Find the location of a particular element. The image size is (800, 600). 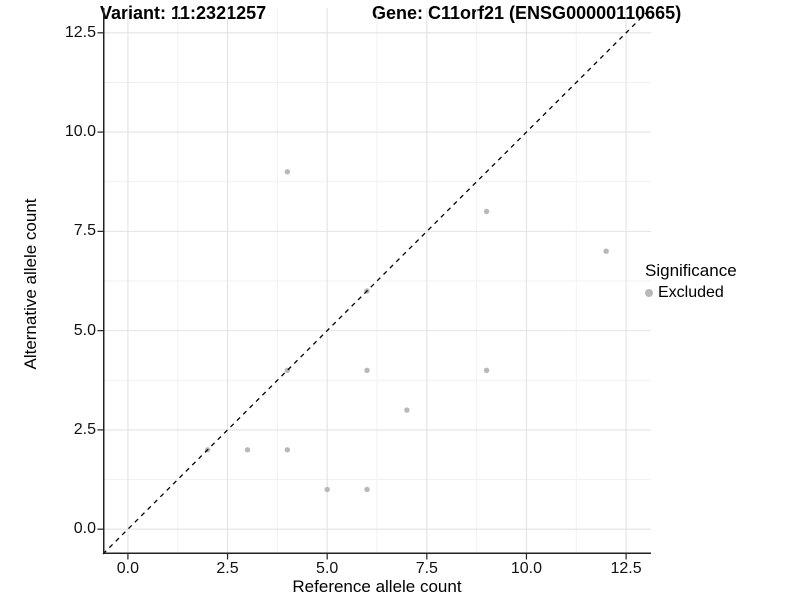

x-tick-label: 7.5 is located at coordinates (426, 568).